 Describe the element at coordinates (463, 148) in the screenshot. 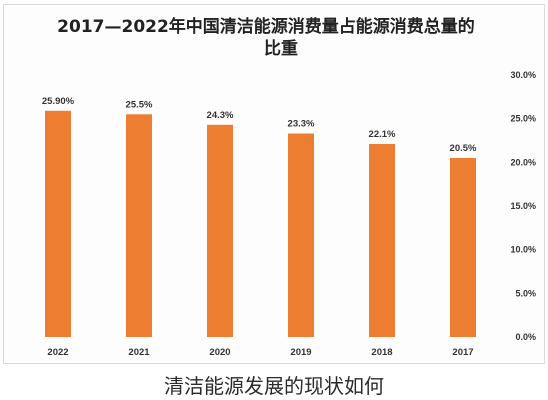

I see `data-label-2017: 20.5%` at that location.